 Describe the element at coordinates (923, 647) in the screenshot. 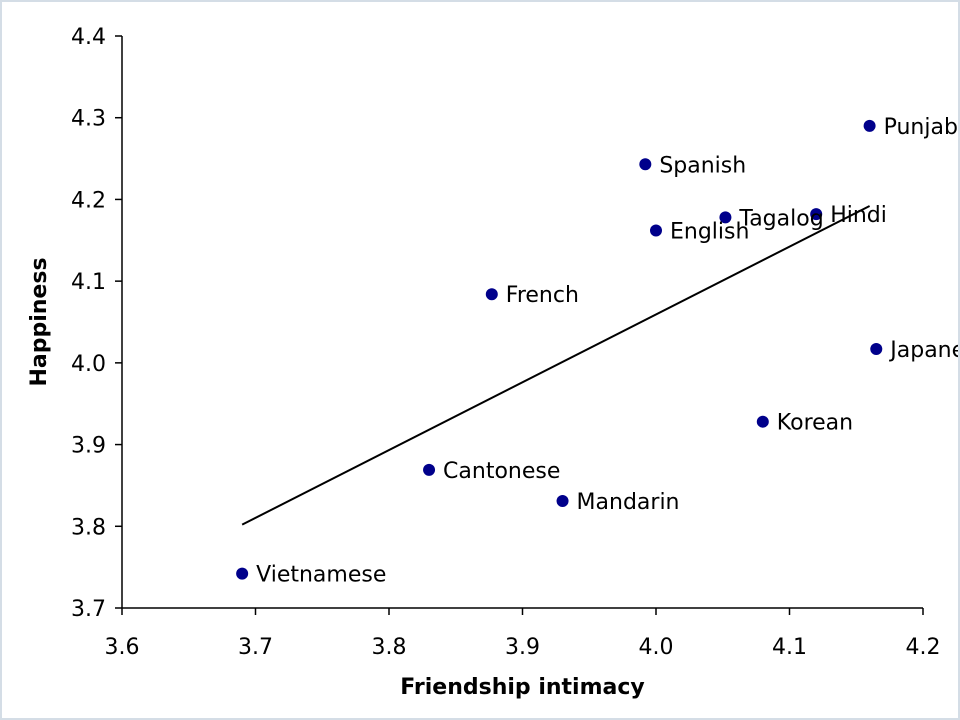

I see `x-tick-label: 4.2` at that location.